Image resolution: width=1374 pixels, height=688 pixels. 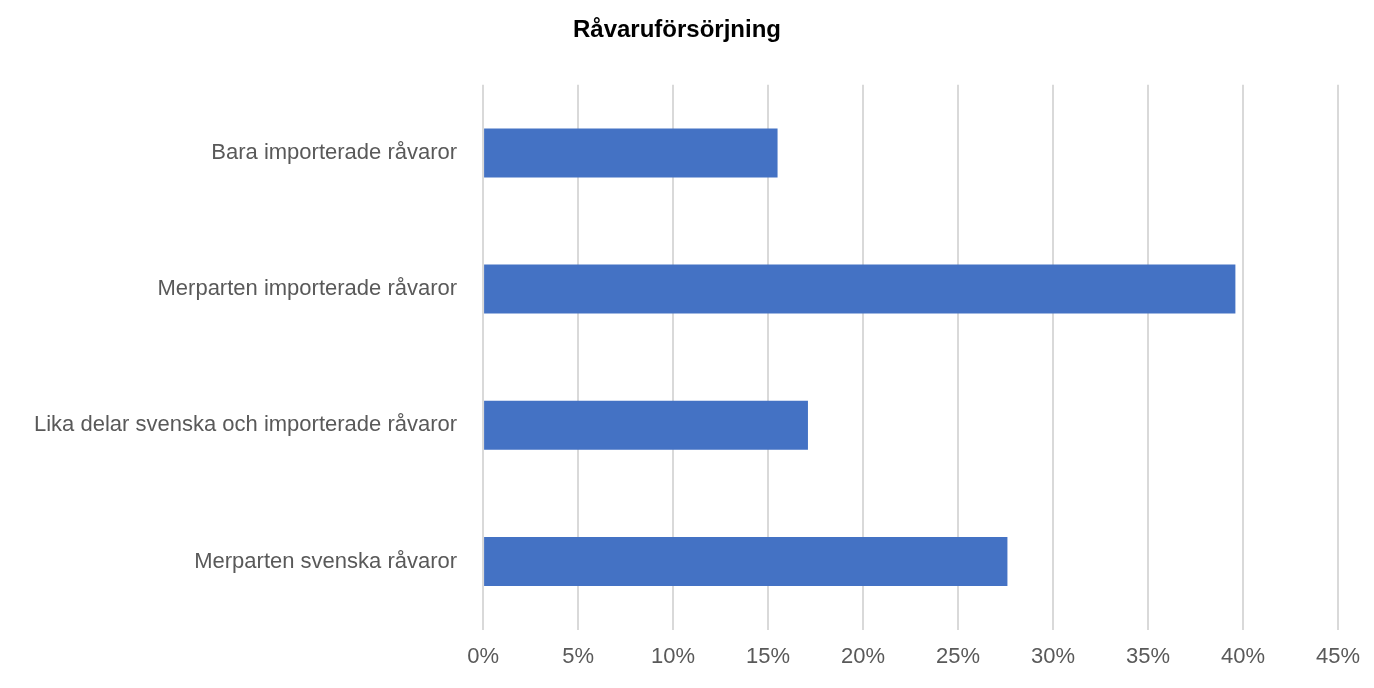 I want to click on x-tick-label: 35%, so click(x=1148, y=655).